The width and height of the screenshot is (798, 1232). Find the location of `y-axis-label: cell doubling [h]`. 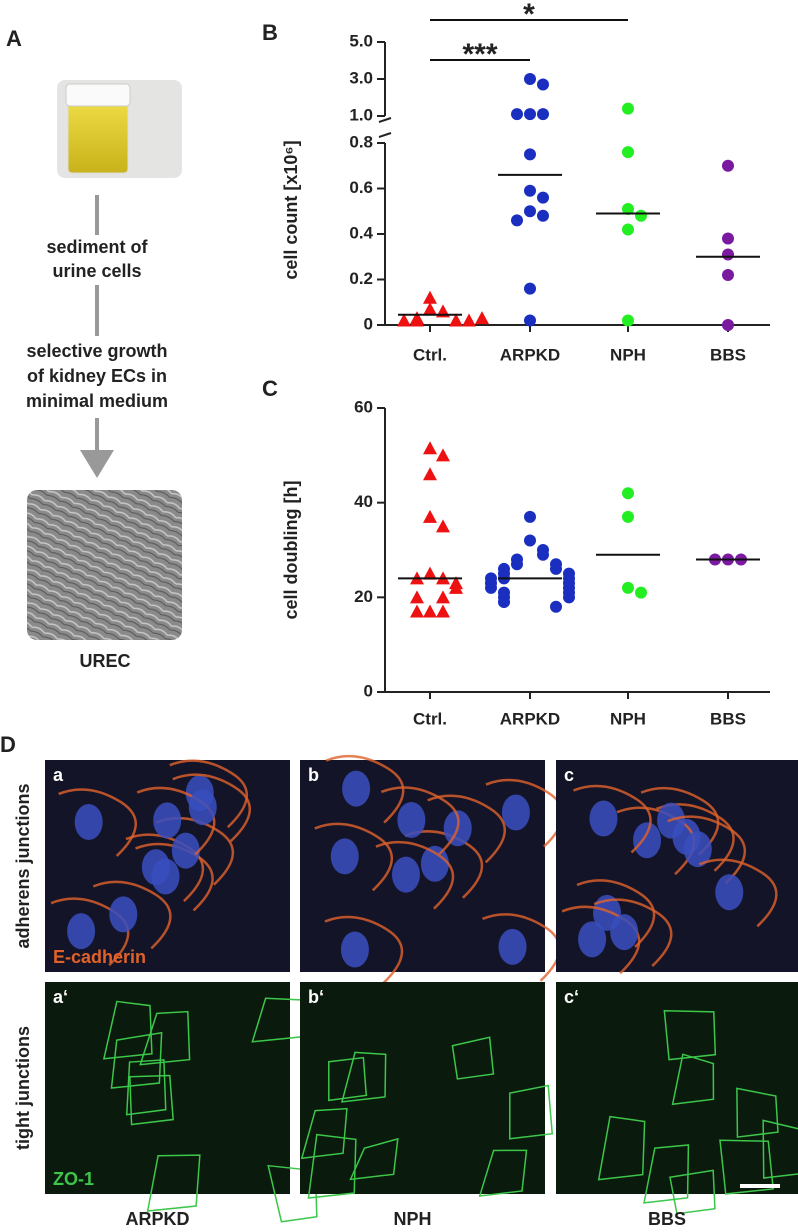

y-axis-label: cell doubling [h] is located at coordinates (291, 550).